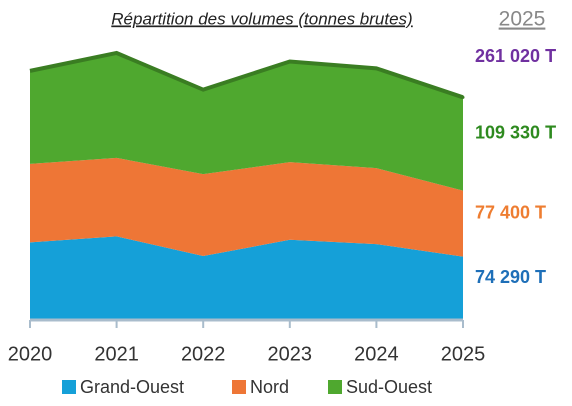 This screenshot has height=406, width=572. I want to click on value-label: 74 290 T, so click(510, 277).